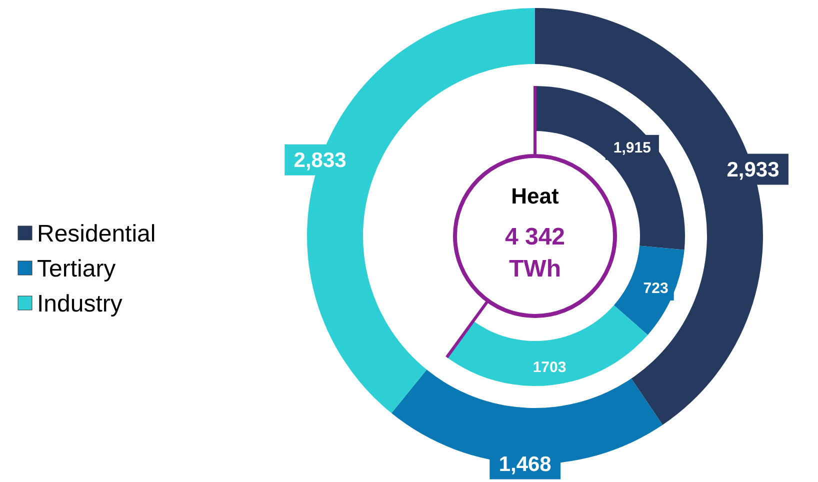 This screenshot has width=818, height=482. What do you see at coordinates (753, 170) in the screenshot?
I see `data-label: 2,933` at bounding box center [753, 170].